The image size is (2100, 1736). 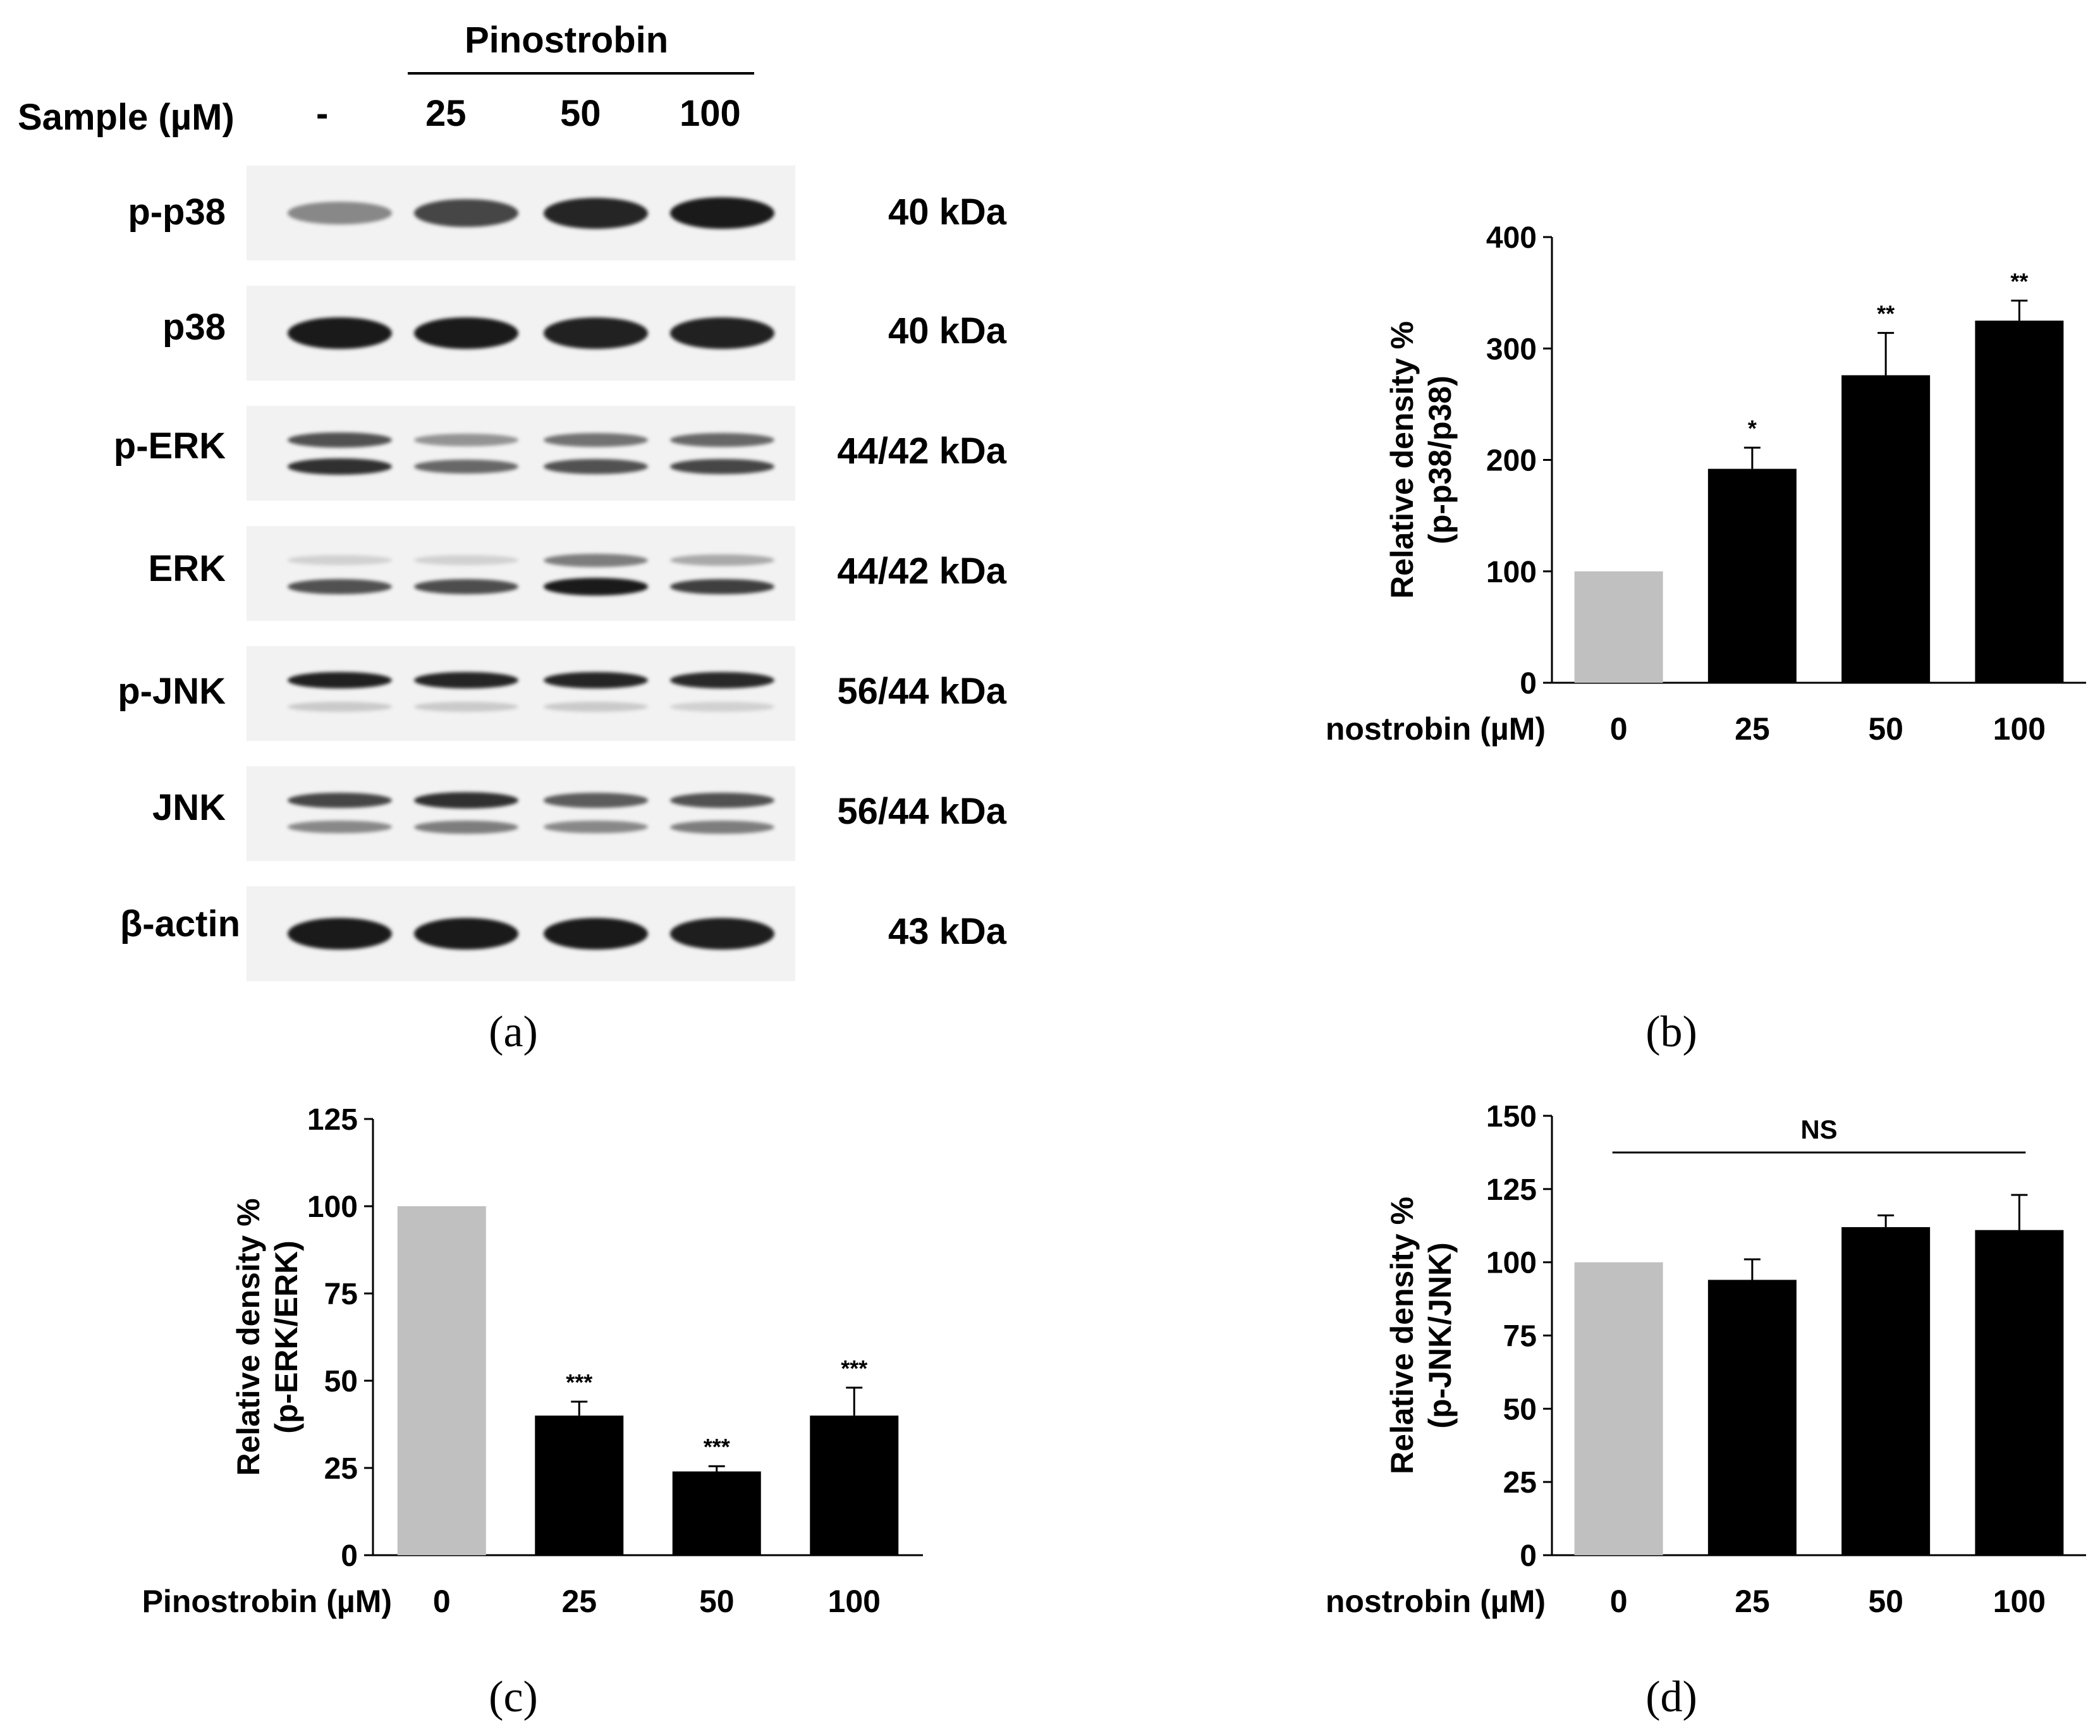 I want to click on y-tick-label: 100, so click(x=332, y=1207).